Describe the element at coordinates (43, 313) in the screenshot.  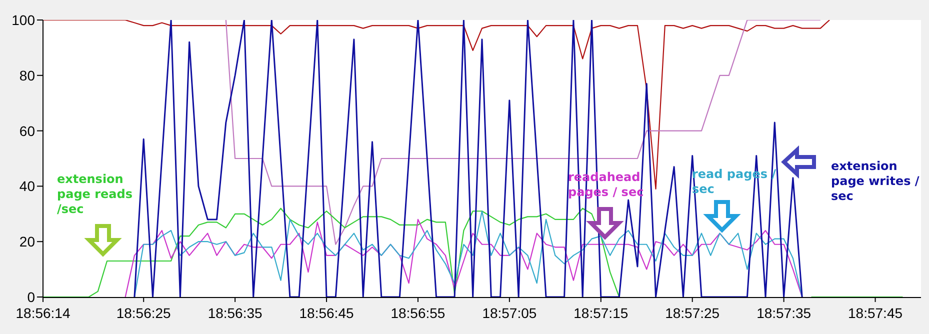
I see `x-tick-label: 18:56:14` at that location.